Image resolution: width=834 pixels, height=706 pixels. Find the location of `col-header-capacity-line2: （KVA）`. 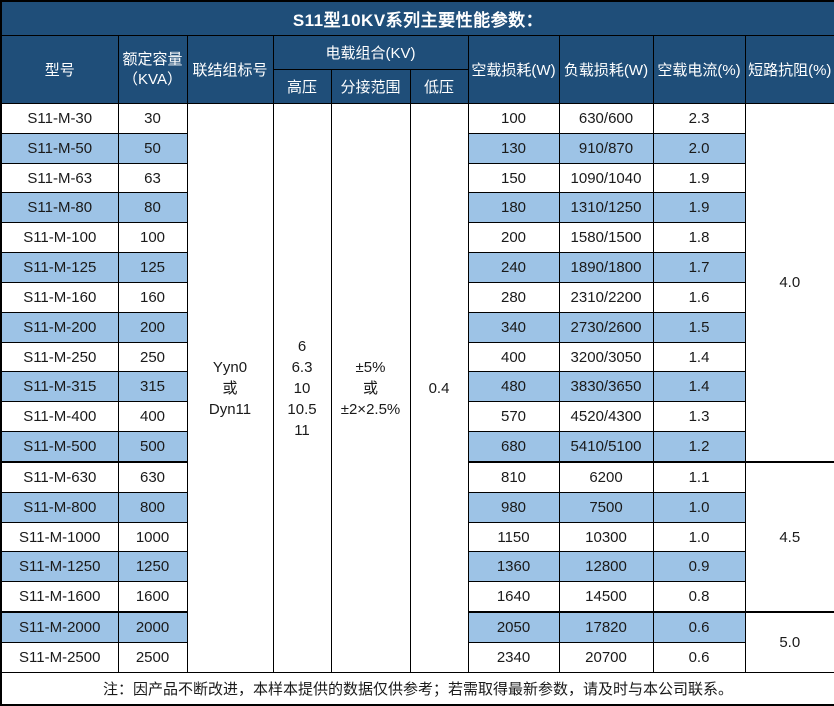

col-header-capacity-line2: （KVA） is located at coordinates (152, 79).